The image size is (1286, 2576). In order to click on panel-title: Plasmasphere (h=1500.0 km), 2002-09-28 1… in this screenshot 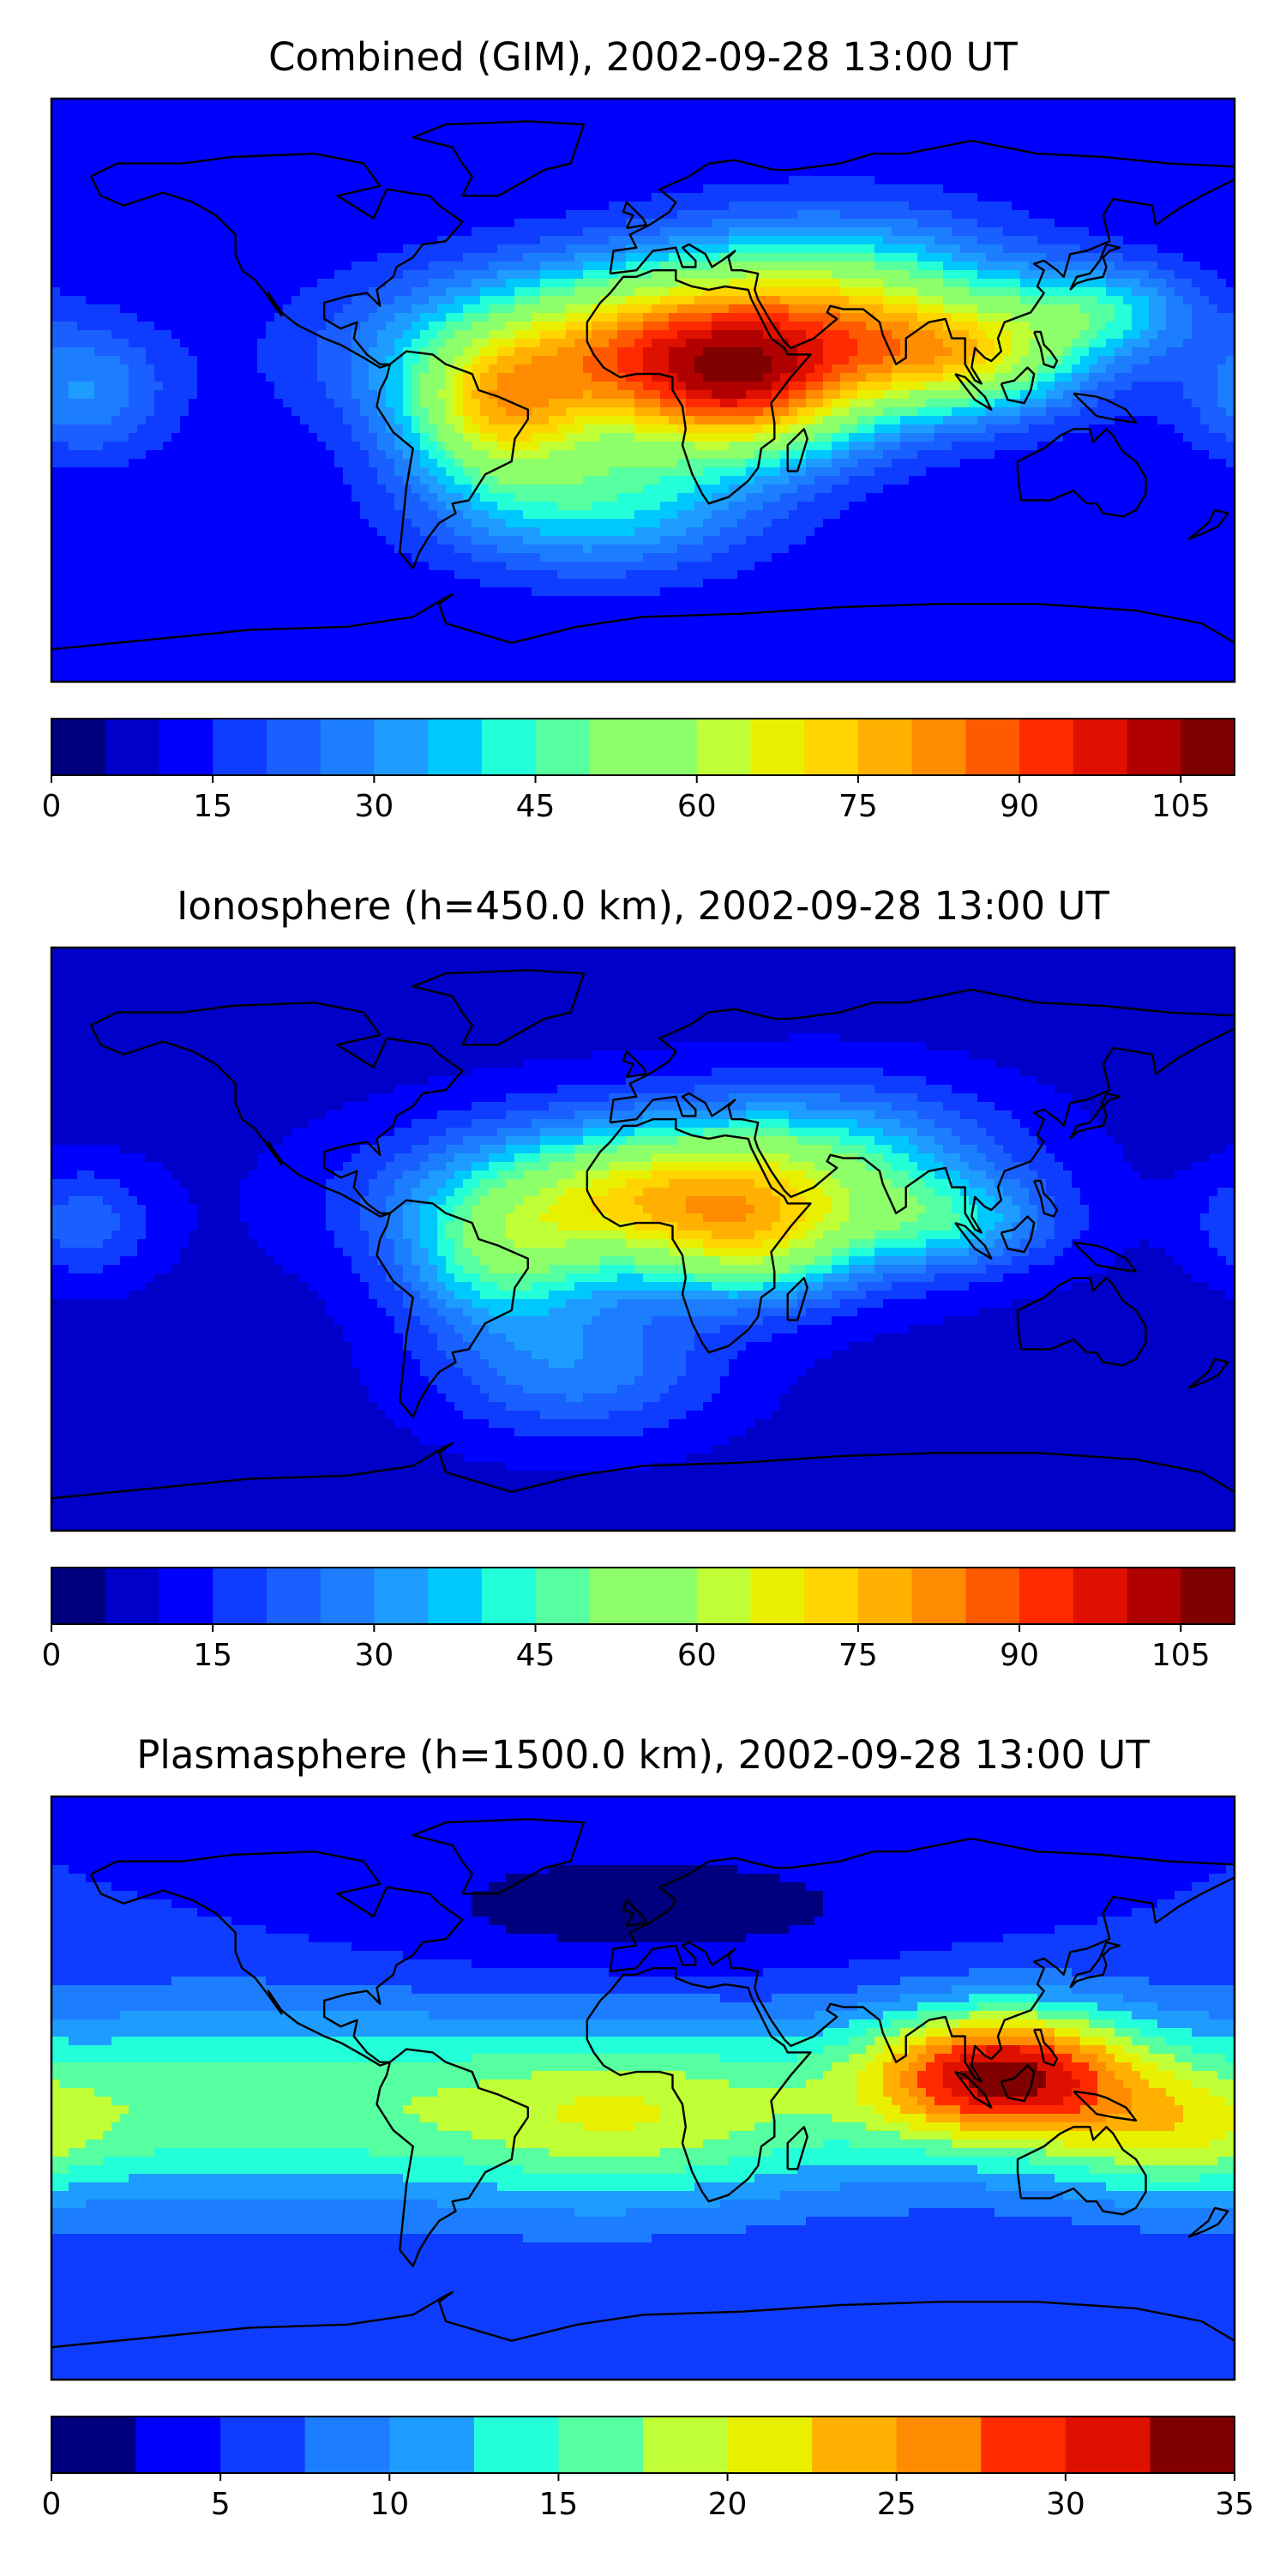, I will do `click(643, 1755)`.